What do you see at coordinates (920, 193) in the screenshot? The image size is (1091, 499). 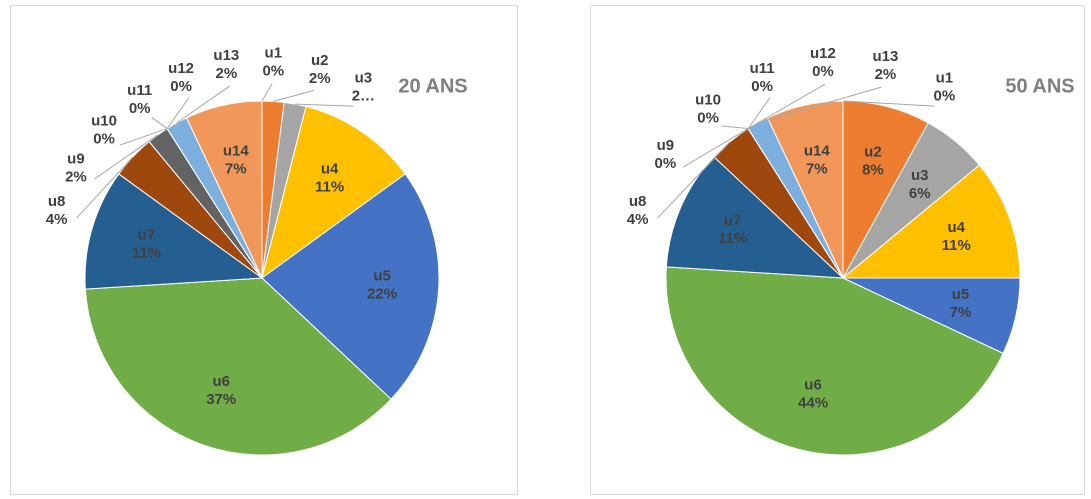 I see `slice-value-label: 6%` at bounding box center [920, 193].